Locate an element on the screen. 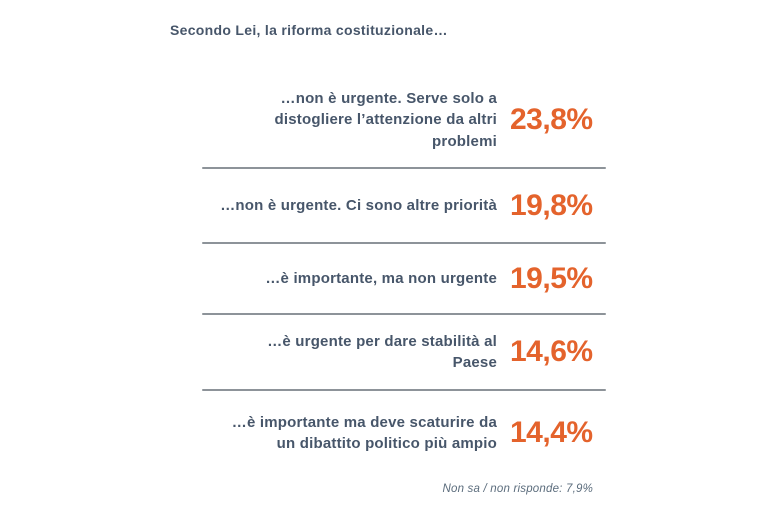 Image resolution: width=780 pixels, height=524 pixels. response-value: 14,4% is located at coordinates (551, 432).